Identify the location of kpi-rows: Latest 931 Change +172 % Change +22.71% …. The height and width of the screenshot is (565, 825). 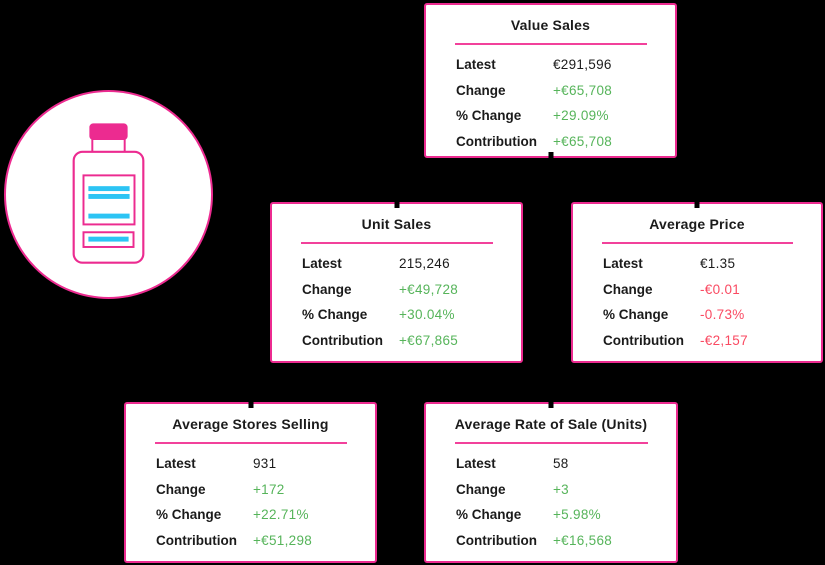
(250, 498).